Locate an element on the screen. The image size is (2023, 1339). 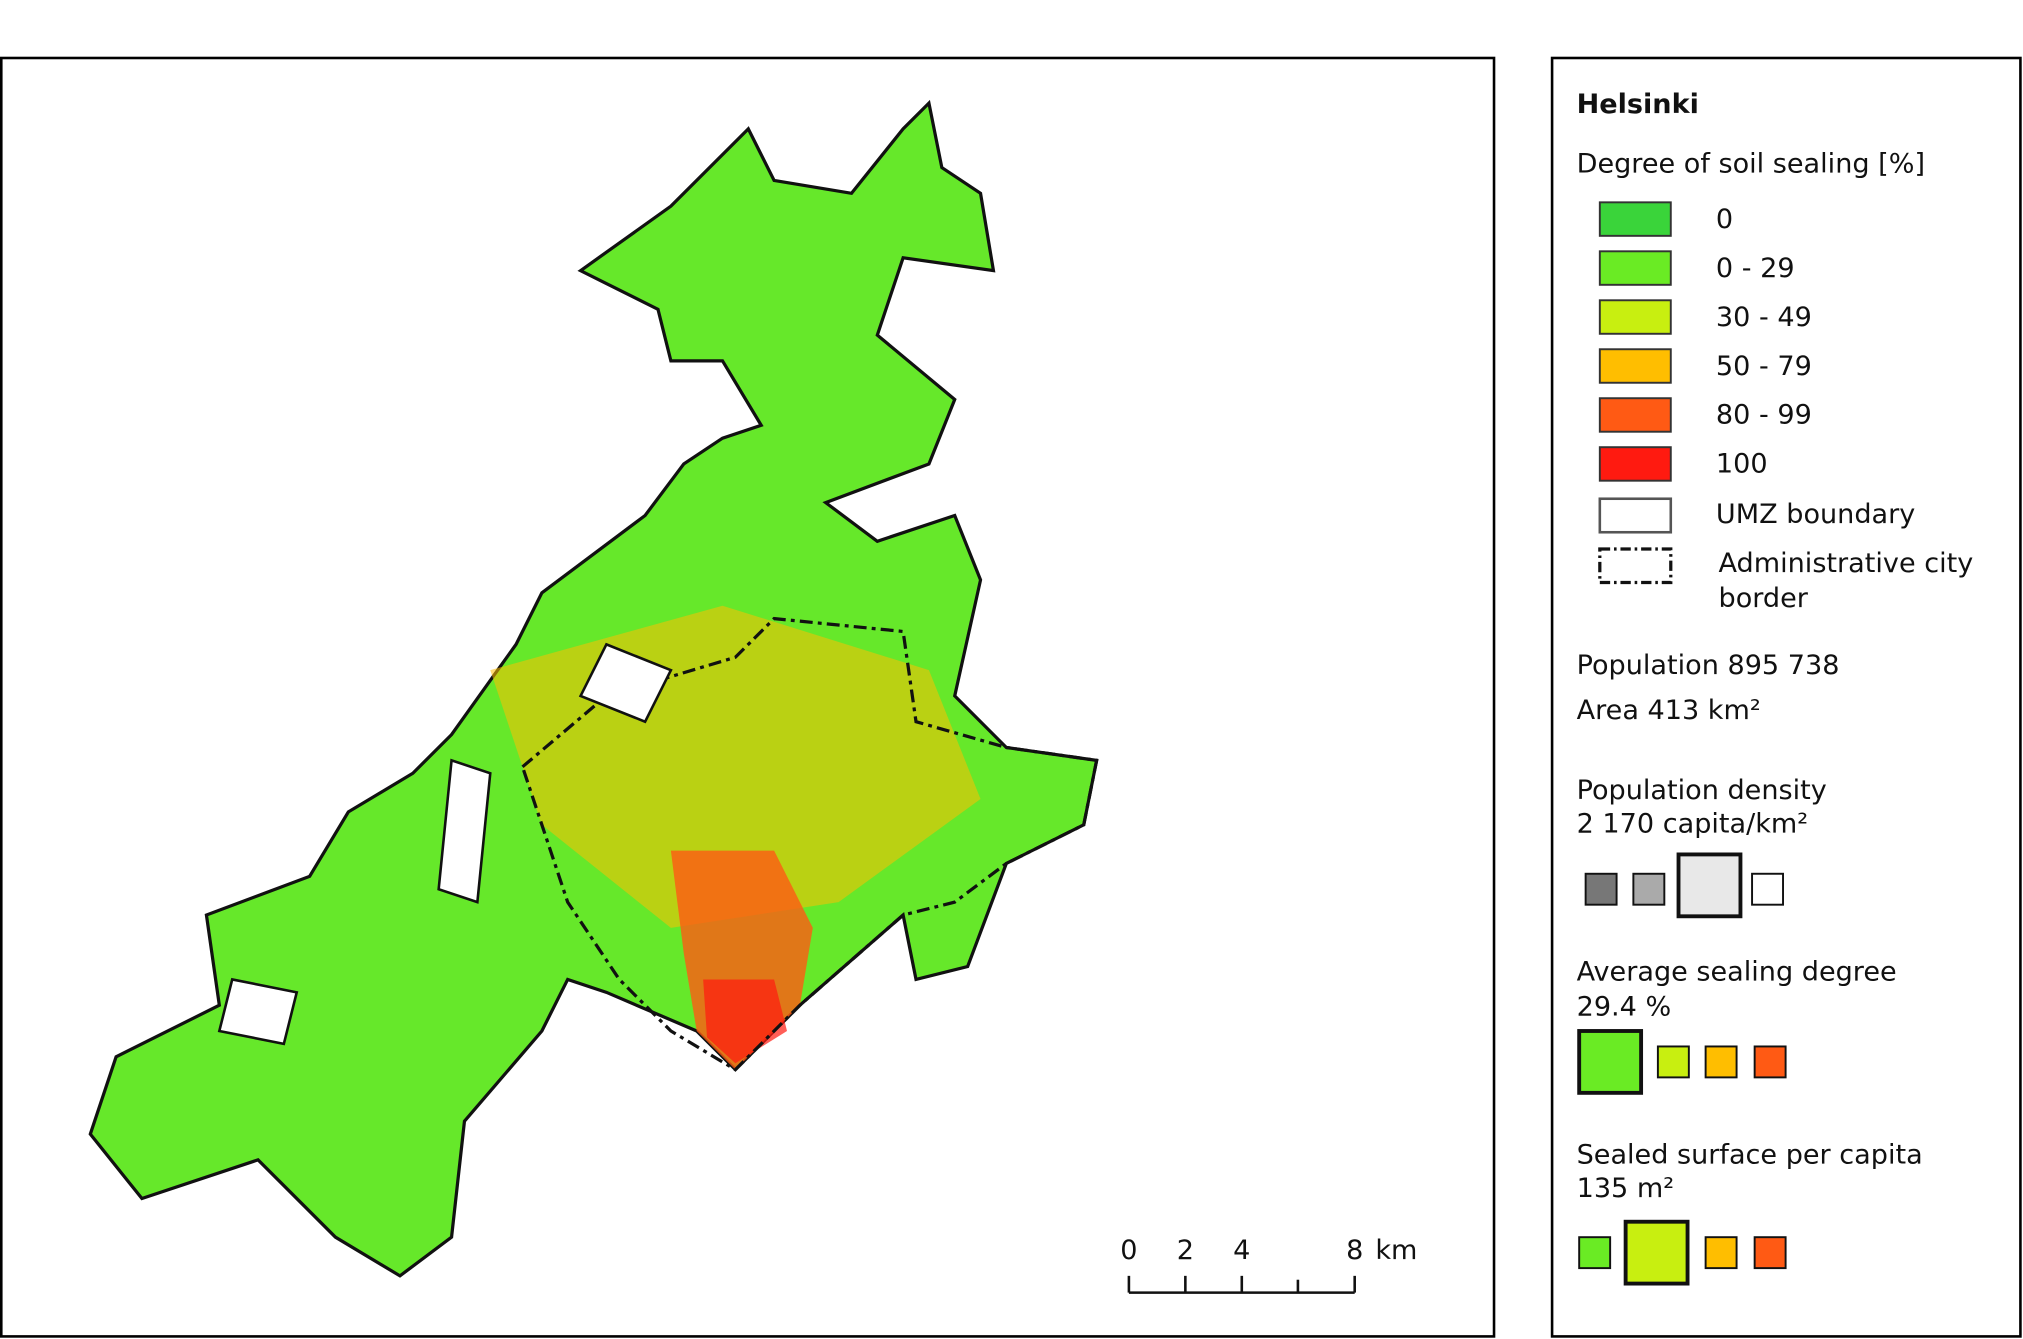
scale-label: 4 is located at coordinates (1241, 1250).